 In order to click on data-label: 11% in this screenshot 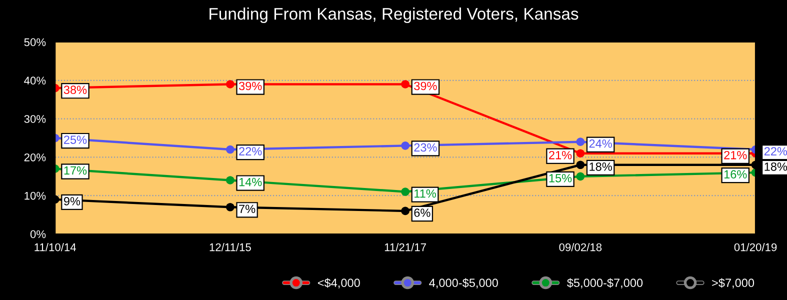, I will do `click(425, 193)`.